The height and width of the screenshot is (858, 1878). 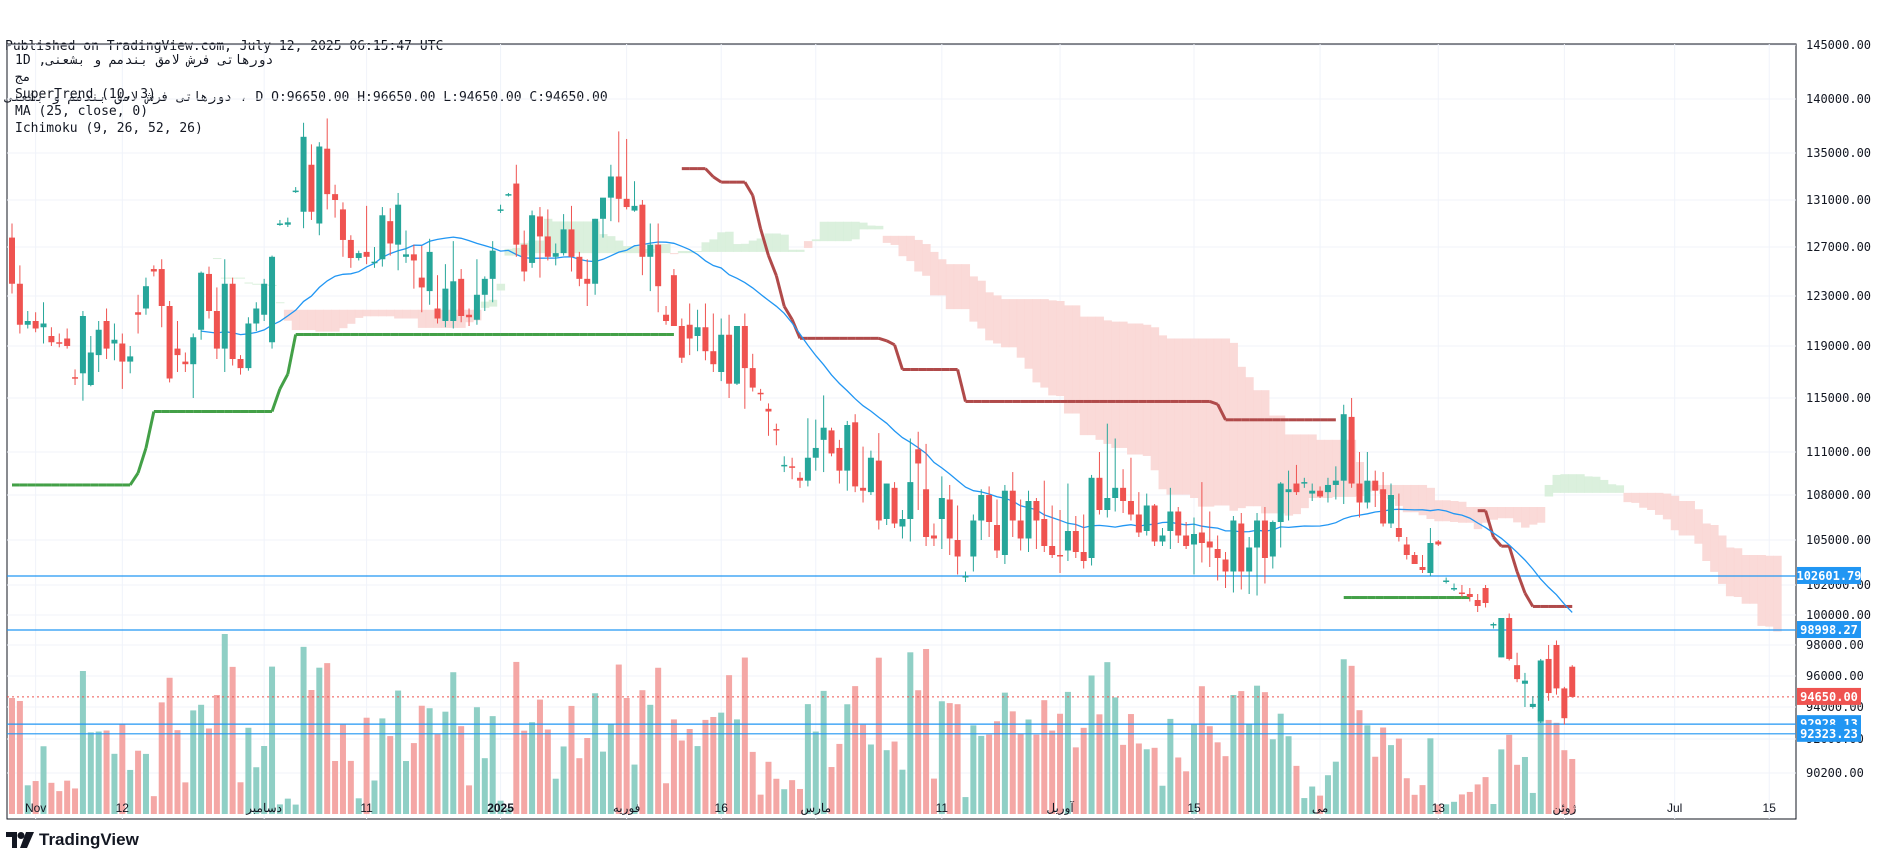 I want to click on legend-ichimoku: Ichimoku (9, 26, 52, 26), so click(x=109, y=128).